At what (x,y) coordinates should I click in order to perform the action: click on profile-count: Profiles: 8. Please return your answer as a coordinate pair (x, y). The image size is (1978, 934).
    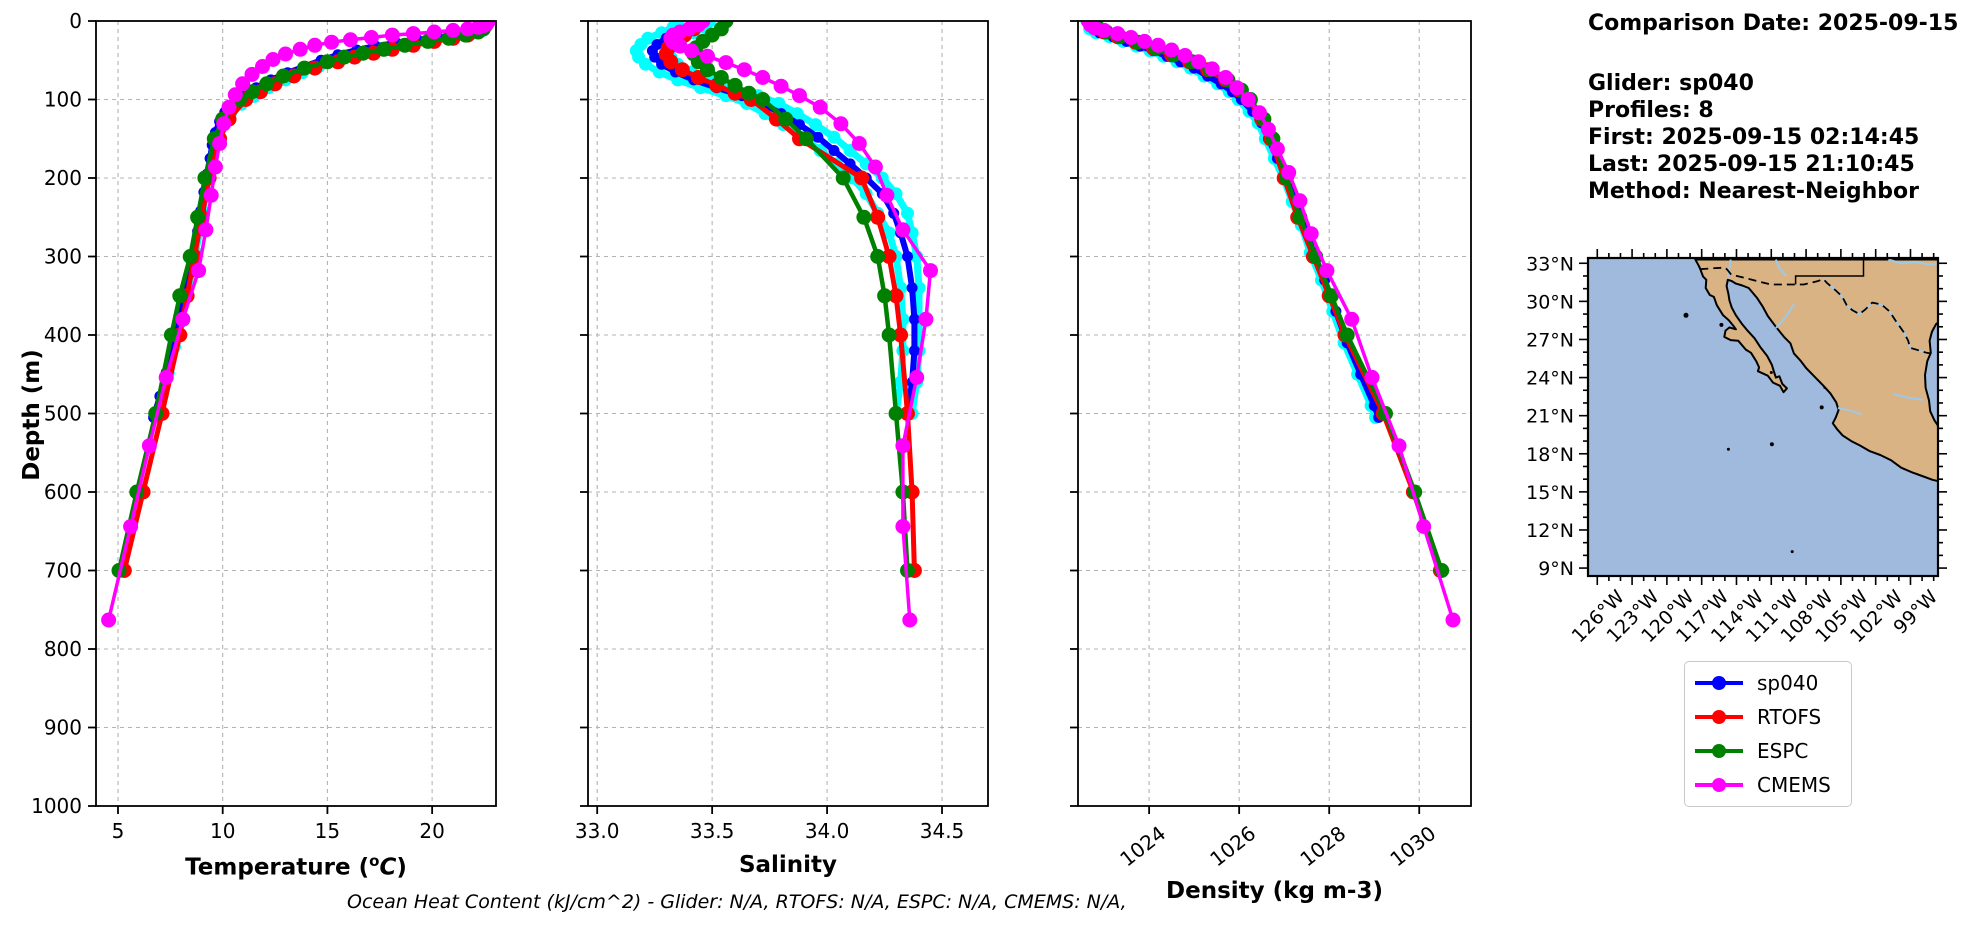
    Looking at the image, I should click on (1651, 110).